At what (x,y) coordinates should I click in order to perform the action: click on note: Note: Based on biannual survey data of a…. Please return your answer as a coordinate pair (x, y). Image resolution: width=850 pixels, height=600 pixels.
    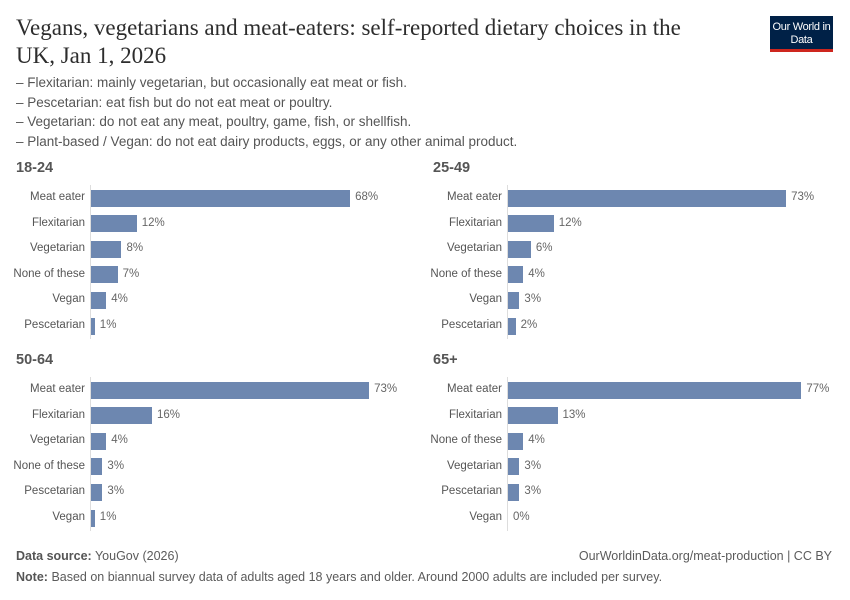
    Looking at the image, I should click on (339, 577).